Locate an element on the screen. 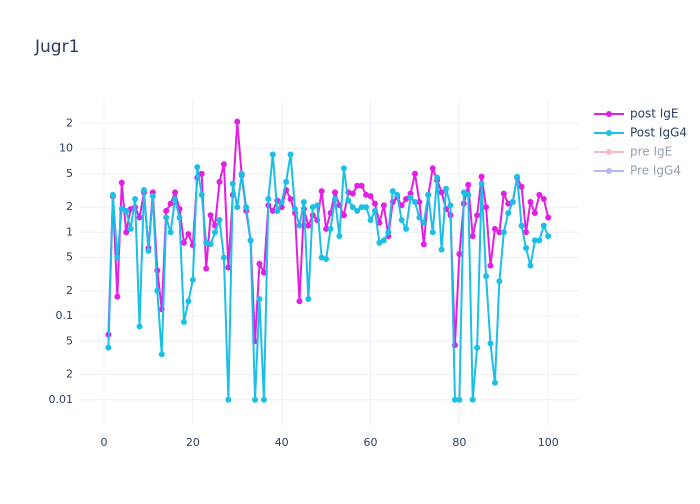 The height and width of the screenshot is (504, 700). x-tick-label: 80 is located at coordinates (459, 442).